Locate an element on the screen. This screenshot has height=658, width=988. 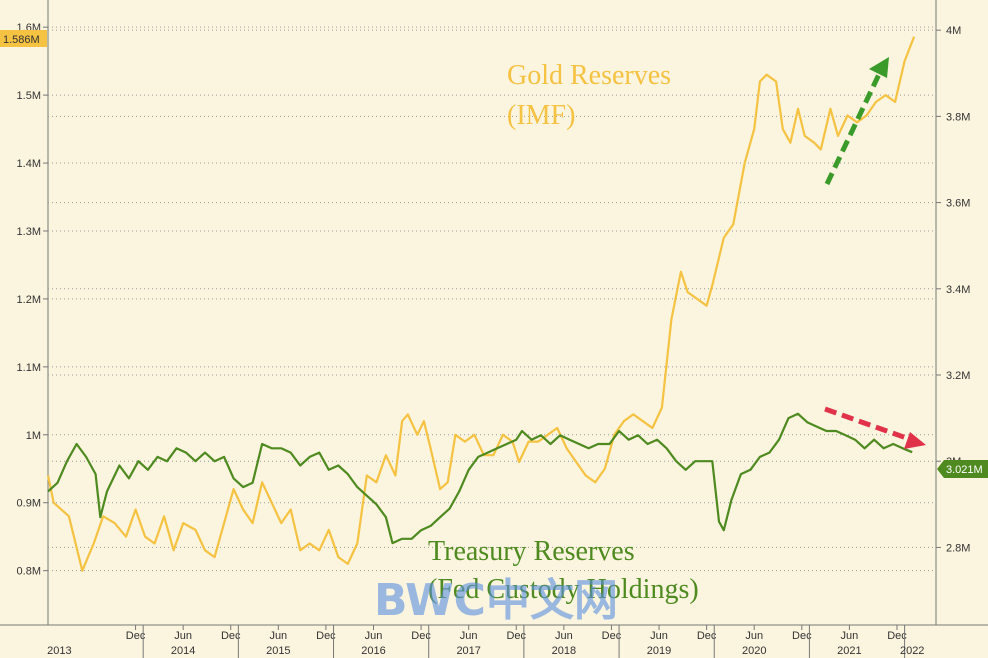
gold-up-arrow is located at coordinates (856, 121).